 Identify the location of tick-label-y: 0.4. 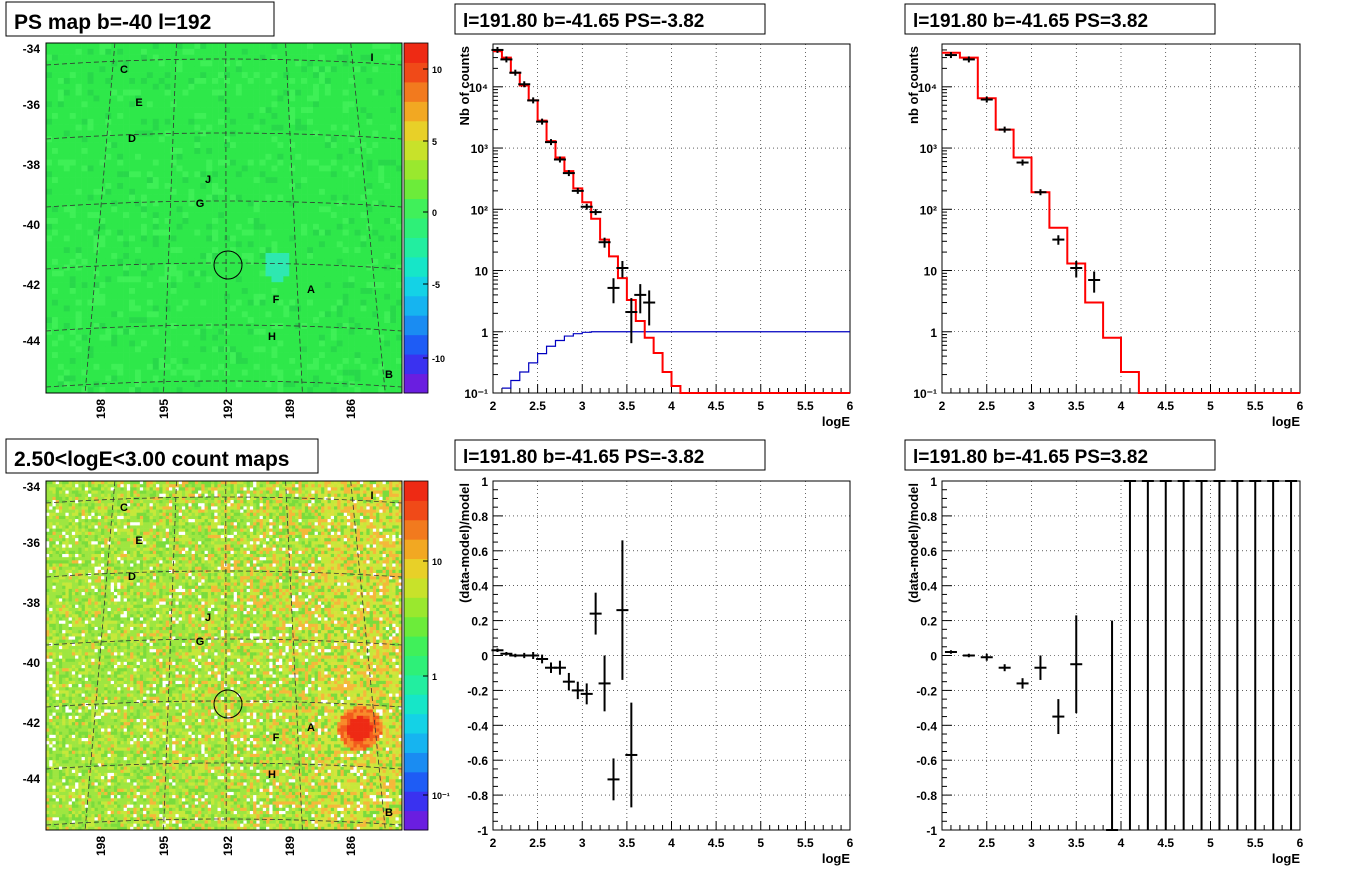
(928, 587).